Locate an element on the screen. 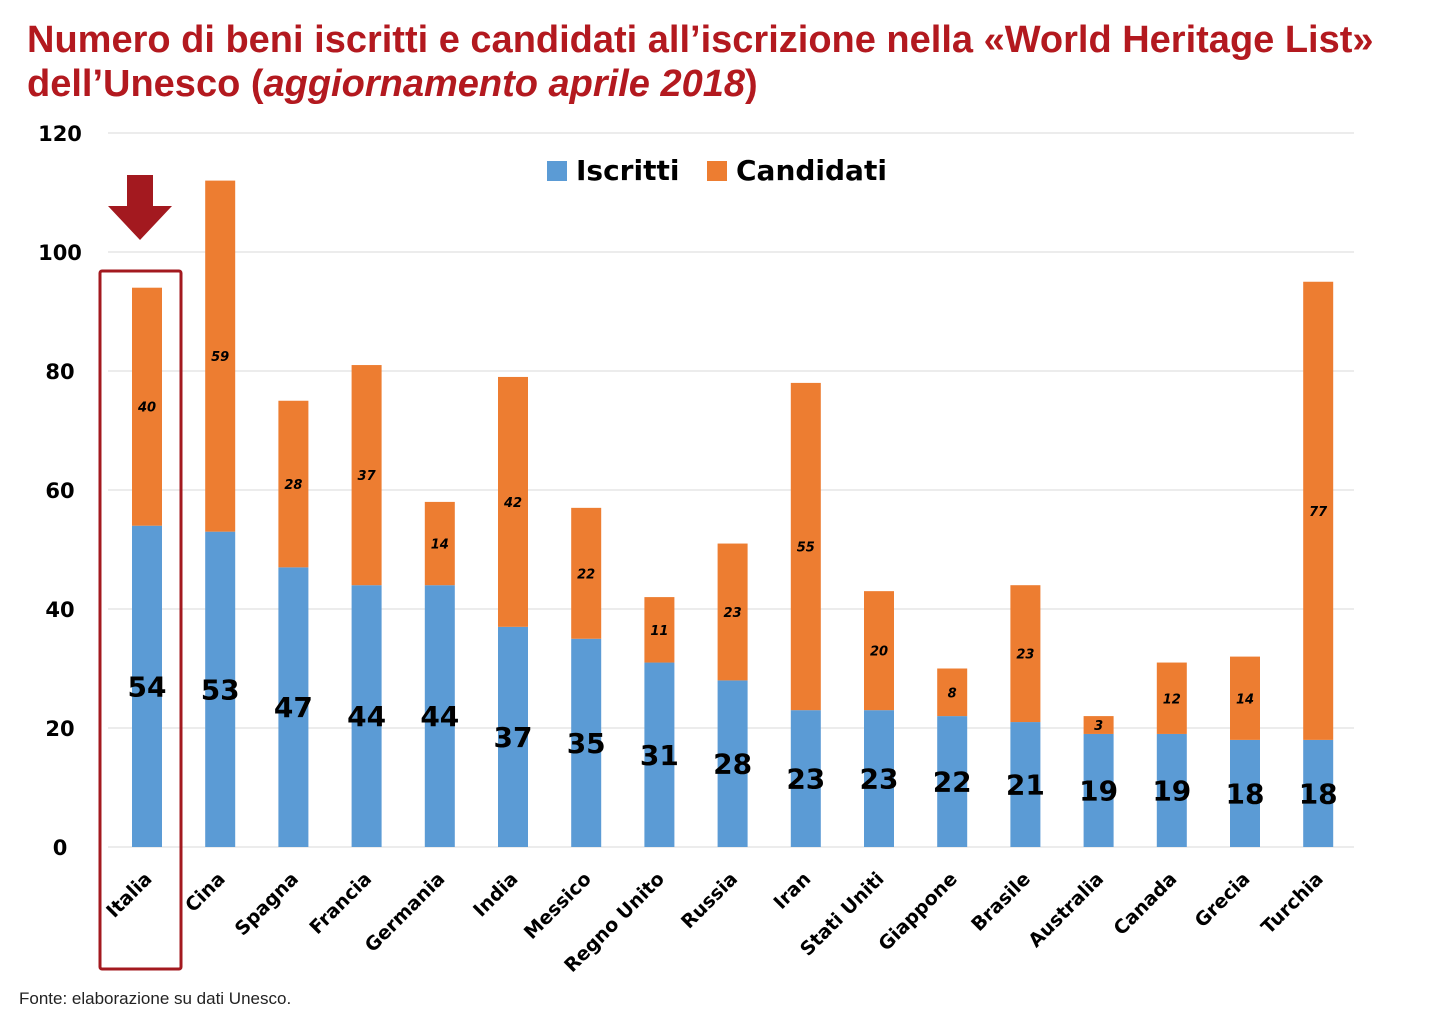 The width and height of the screenshot is (1443, 1020). chart-title-close: ) is located at coordinates (751, 84).